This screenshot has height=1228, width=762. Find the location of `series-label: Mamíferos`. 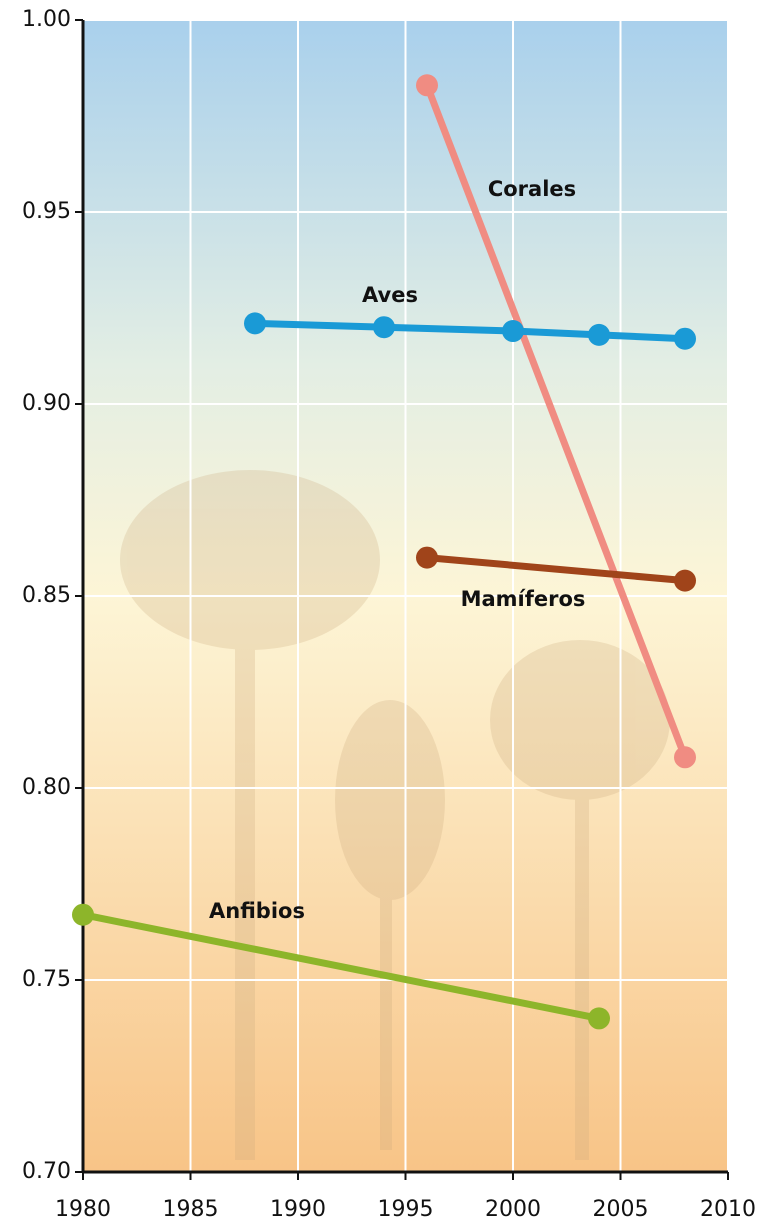

series-label: Mamíferos is located at coordinates (523, 599).